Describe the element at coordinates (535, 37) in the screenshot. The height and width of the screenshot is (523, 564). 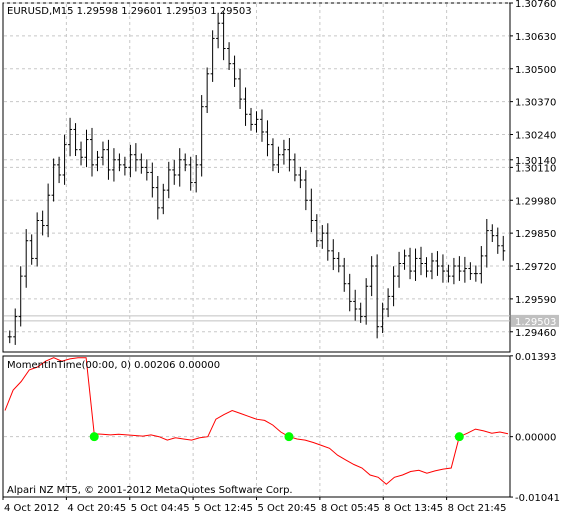
I see `price-tick-label: 1.30630` at that location.